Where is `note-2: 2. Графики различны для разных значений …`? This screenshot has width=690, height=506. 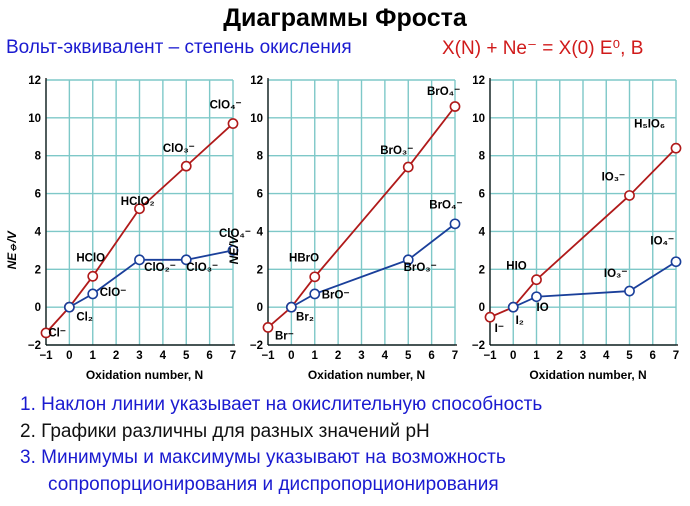 note-2: 2. Графики различны для разных значений … is located at coordinates (225, 431).